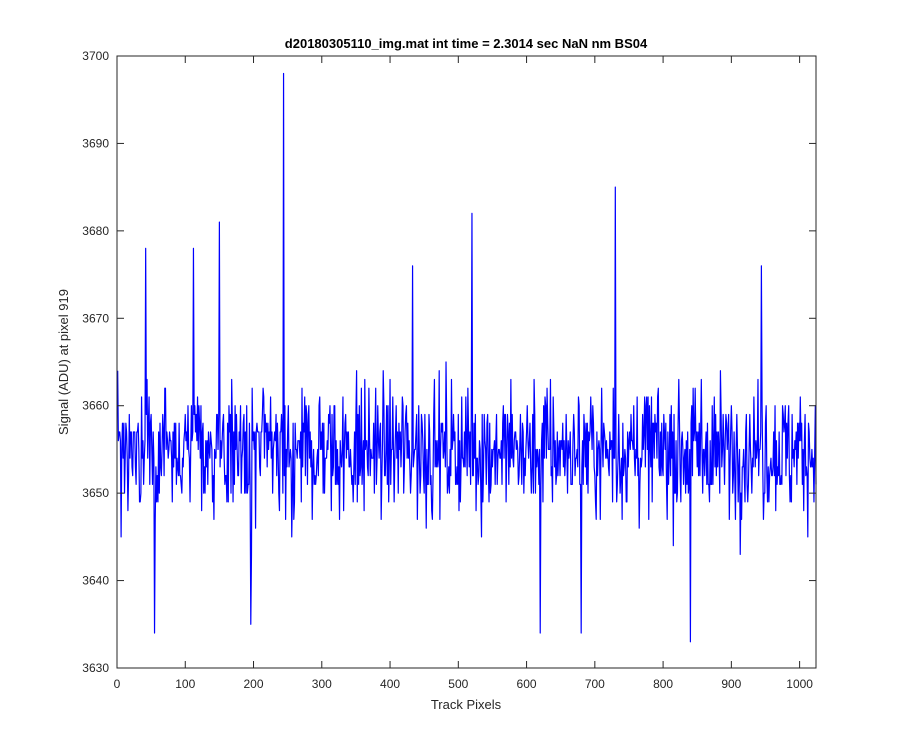  What do you see at coordinates (466, 704) in the screenshot?
I see `x-axis-label: Track Pixels` at bounding box center [466, 704].